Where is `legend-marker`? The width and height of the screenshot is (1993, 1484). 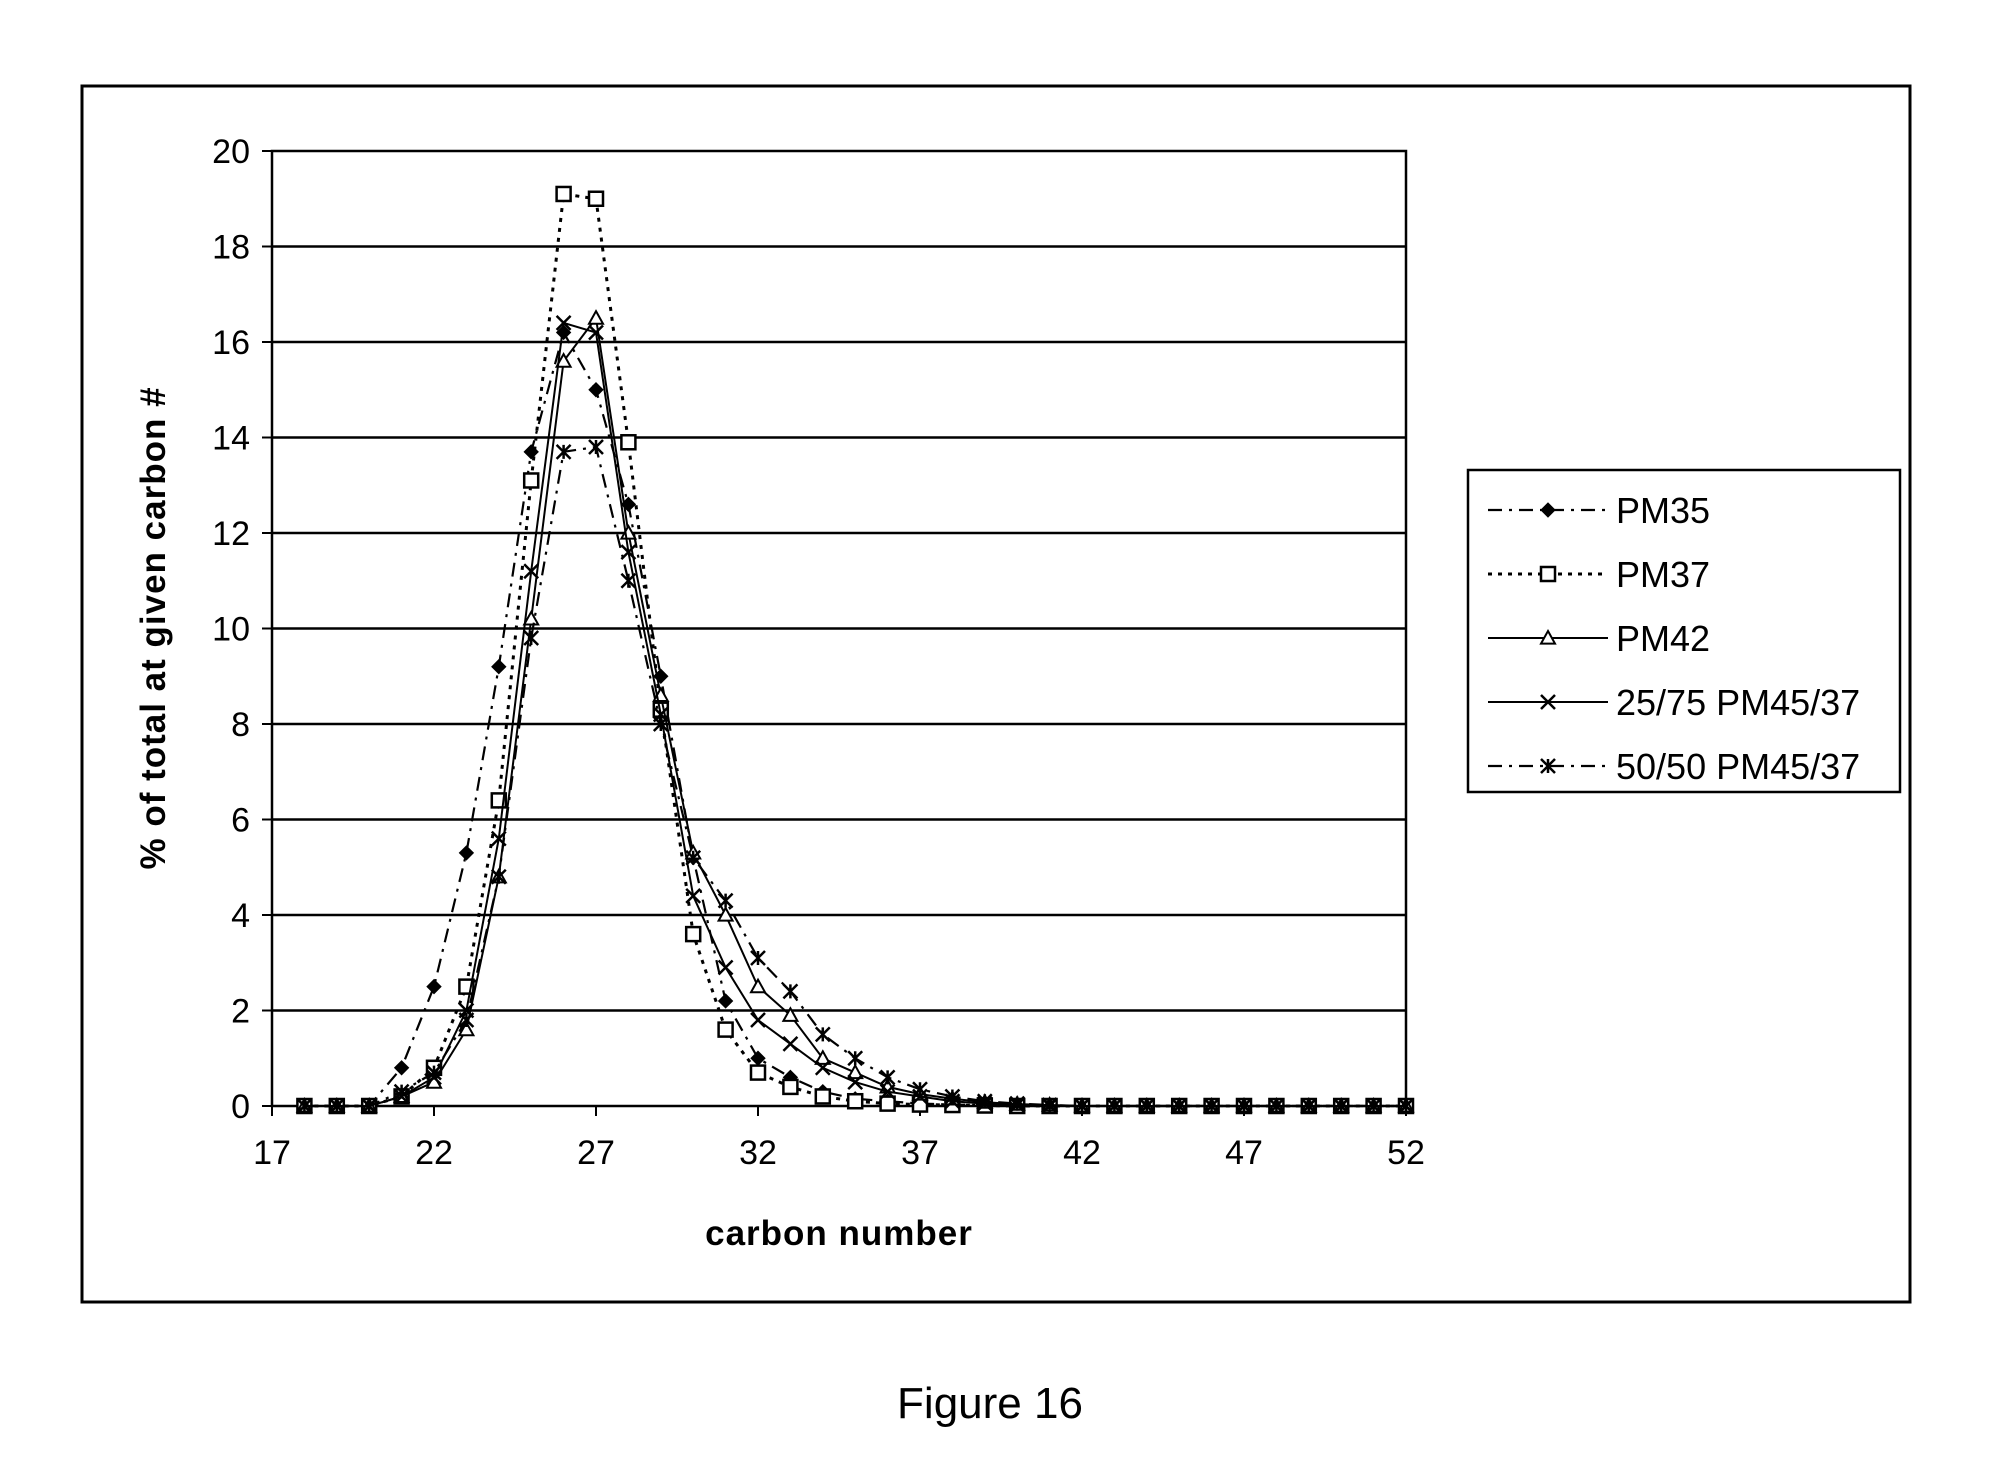
legend-marker is located at coordinates (1548, 574).